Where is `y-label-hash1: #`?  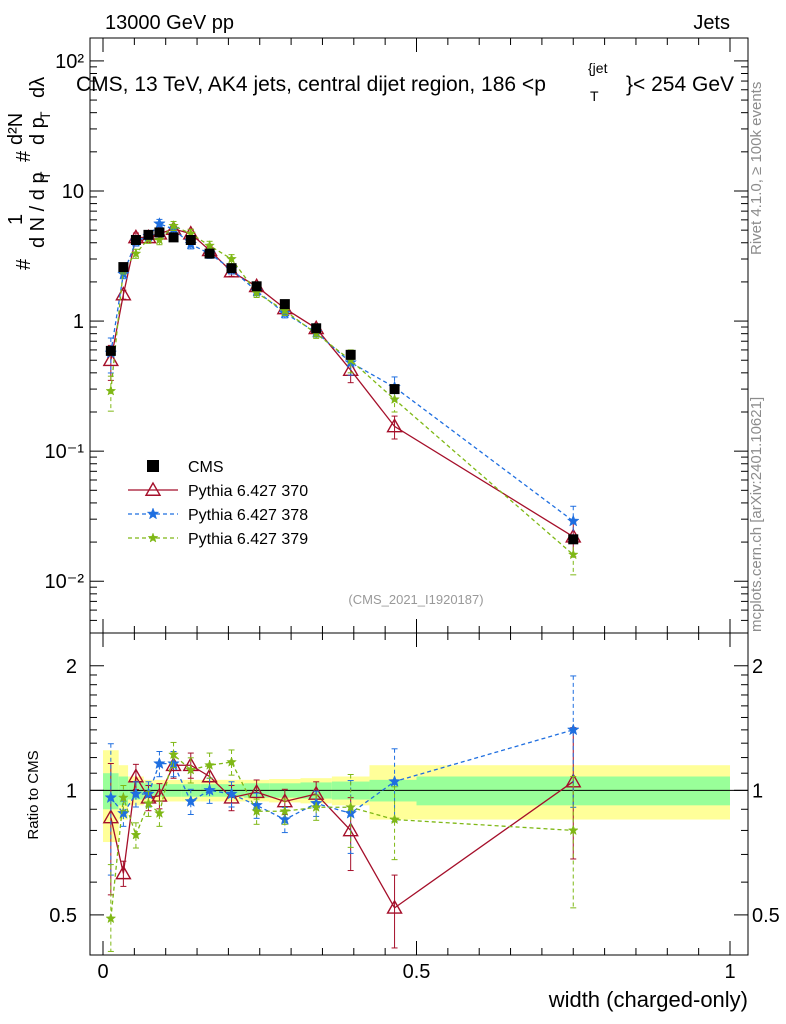
y-label-hash1: # is located at coordinates (24, 264).